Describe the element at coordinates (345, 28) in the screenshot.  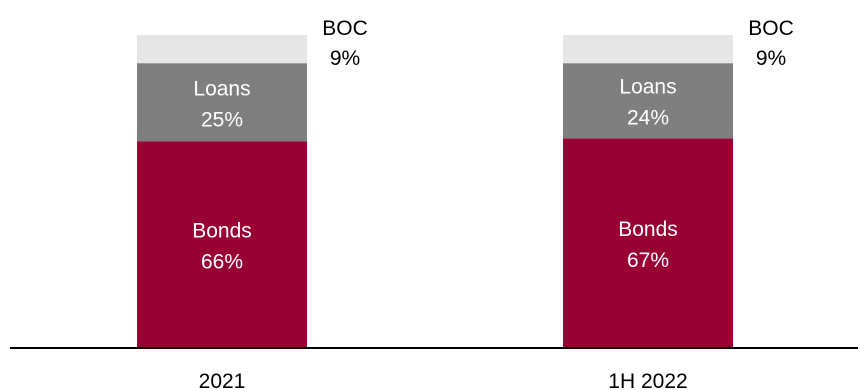
I see `segment-name-label-boc-1: BOC` at that location.